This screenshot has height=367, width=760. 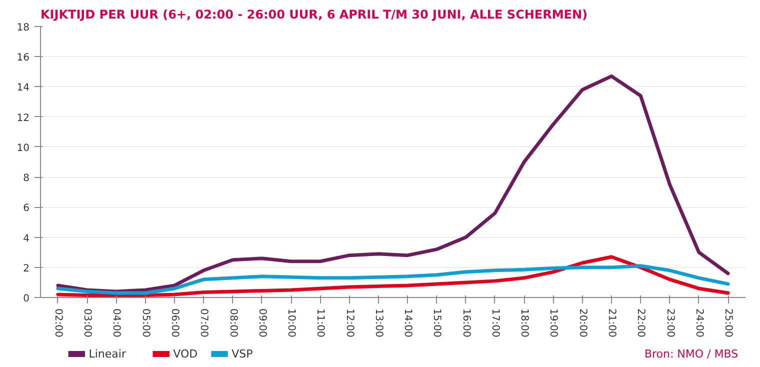 What do you see at coordinates (611, 323) in the screenshot?
I see `x-tick-label: 21:00` at bounding box center [611, 323].